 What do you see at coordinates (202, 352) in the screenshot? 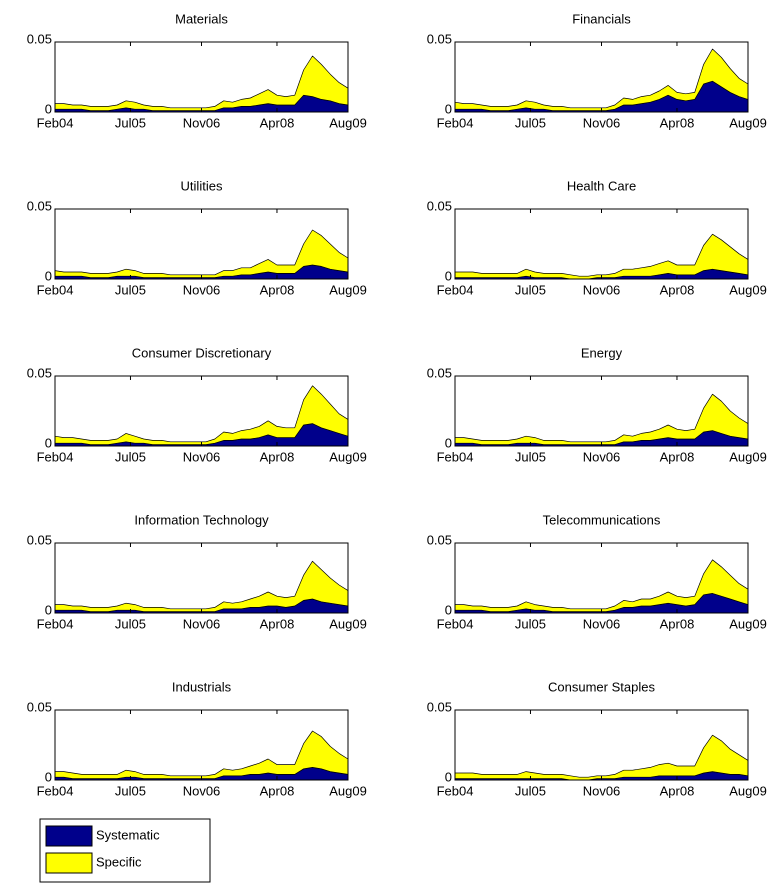
I see `chart-title: Consumer Discretionary` at bounding box center [202, 352].